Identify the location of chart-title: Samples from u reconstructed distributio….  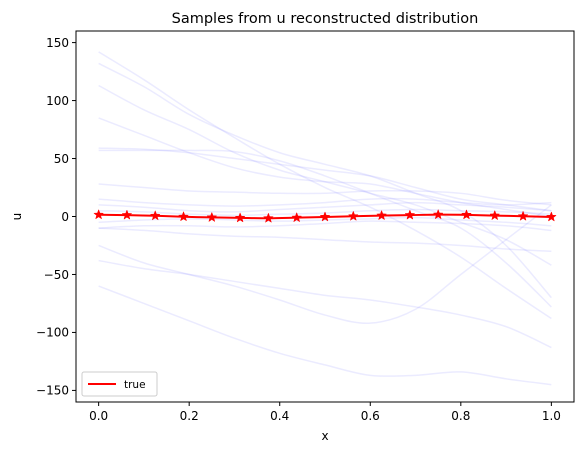
(325, 19).